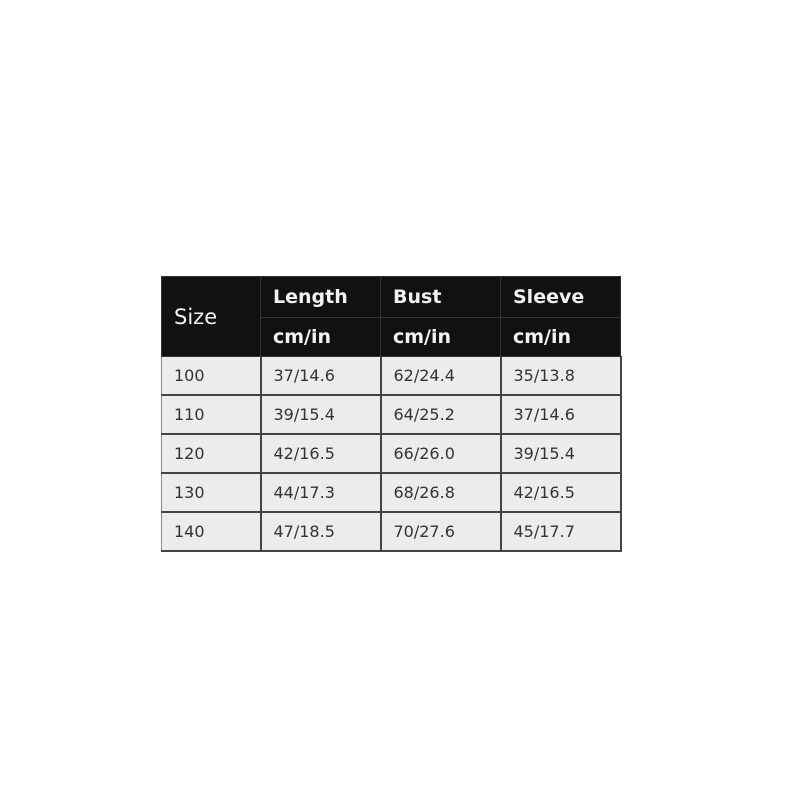 The height and width of the screenshot is (800, 800). I want to click on unit-length: cm/in, so click(320, 337).